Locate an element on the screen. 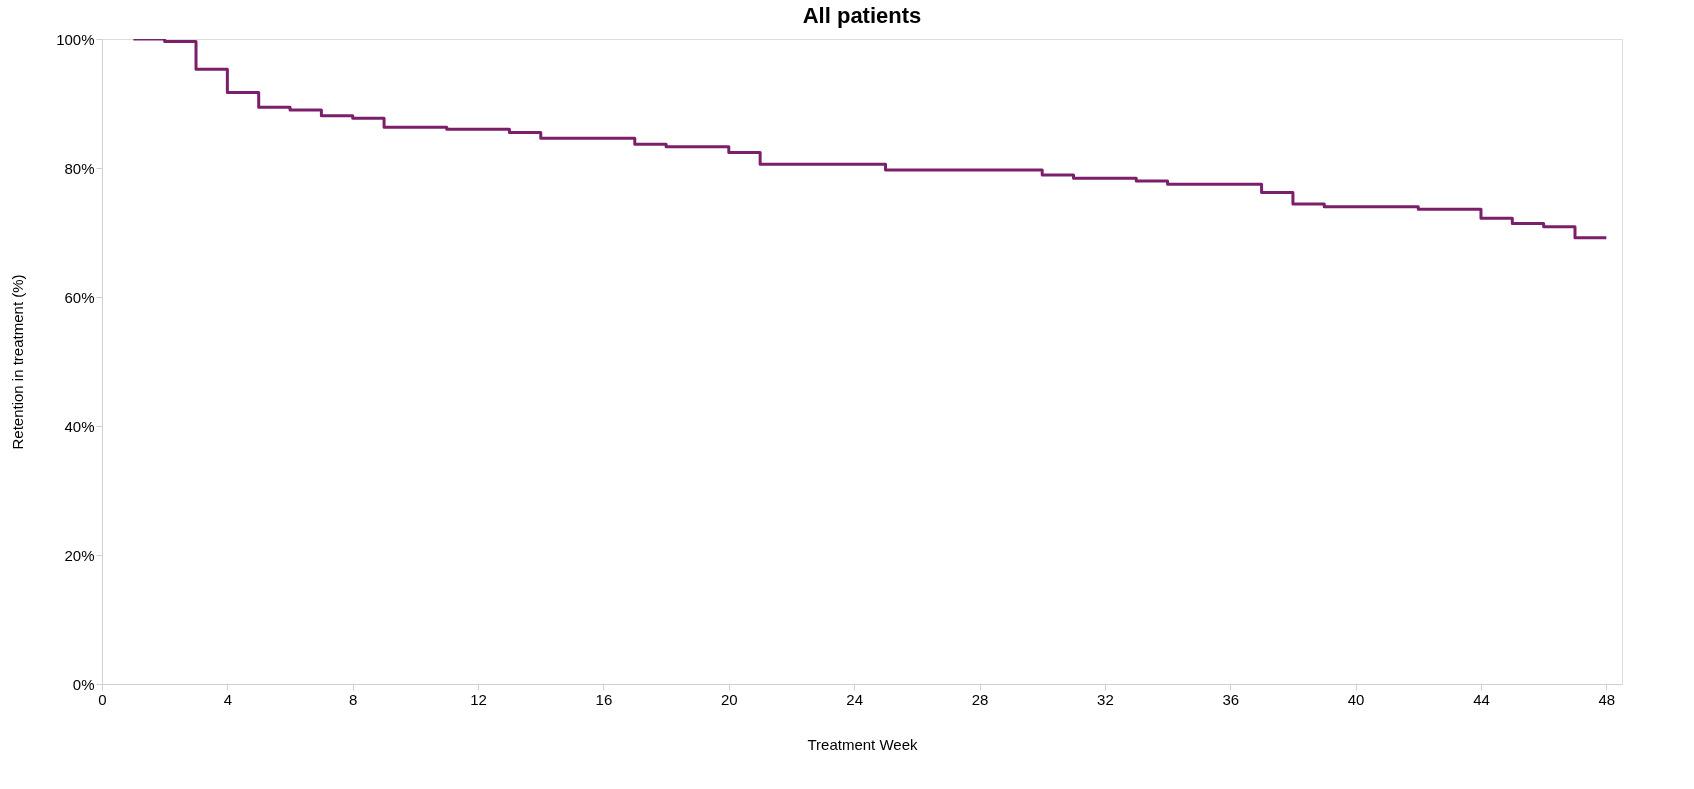  chart-title: All patients is located at coordinates (862, 15).